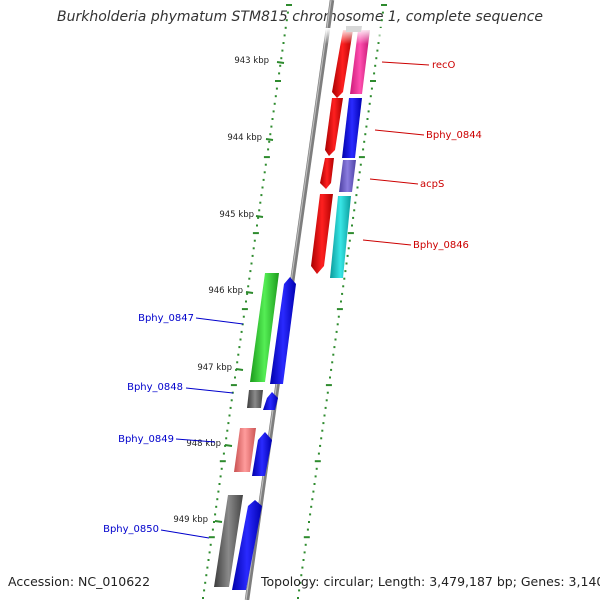  I want to click on gene-label-0846: Bphy_0846, so click(441, 245).